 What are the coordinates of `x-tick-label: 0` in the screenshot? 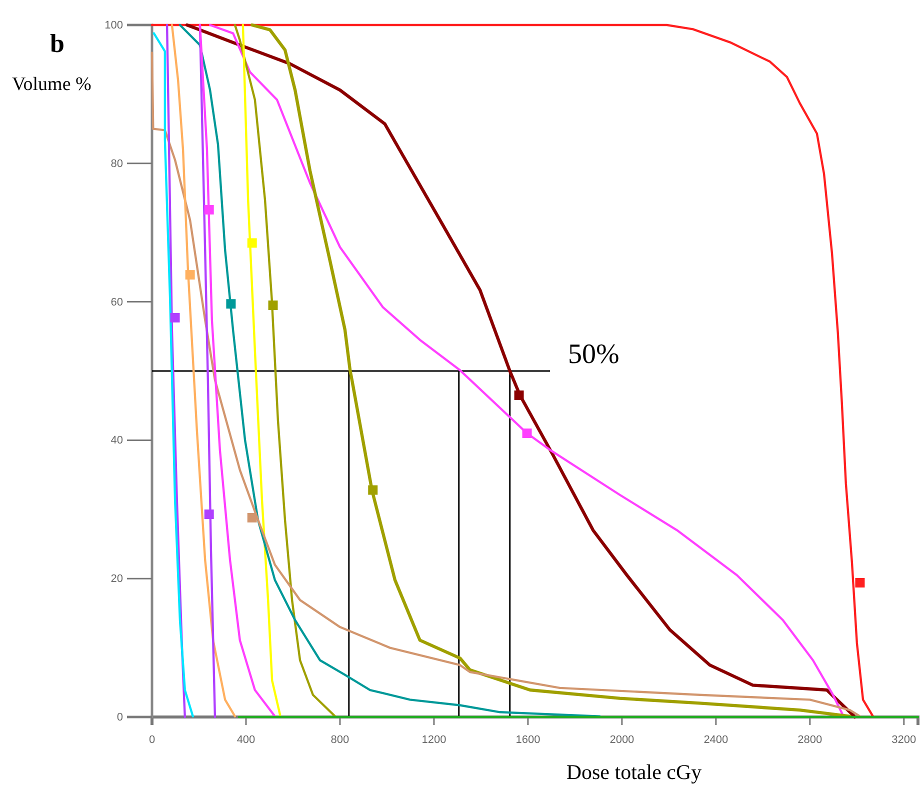 It's located at (152, 740).